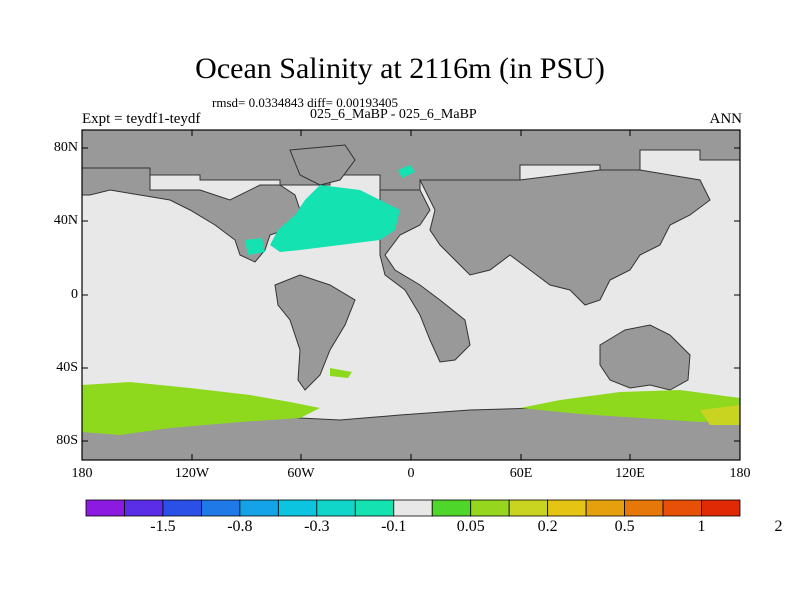 The height and width of the screenshot is (600, 800). I want to click on lat-label-40n: 40N, so click(65, 220).